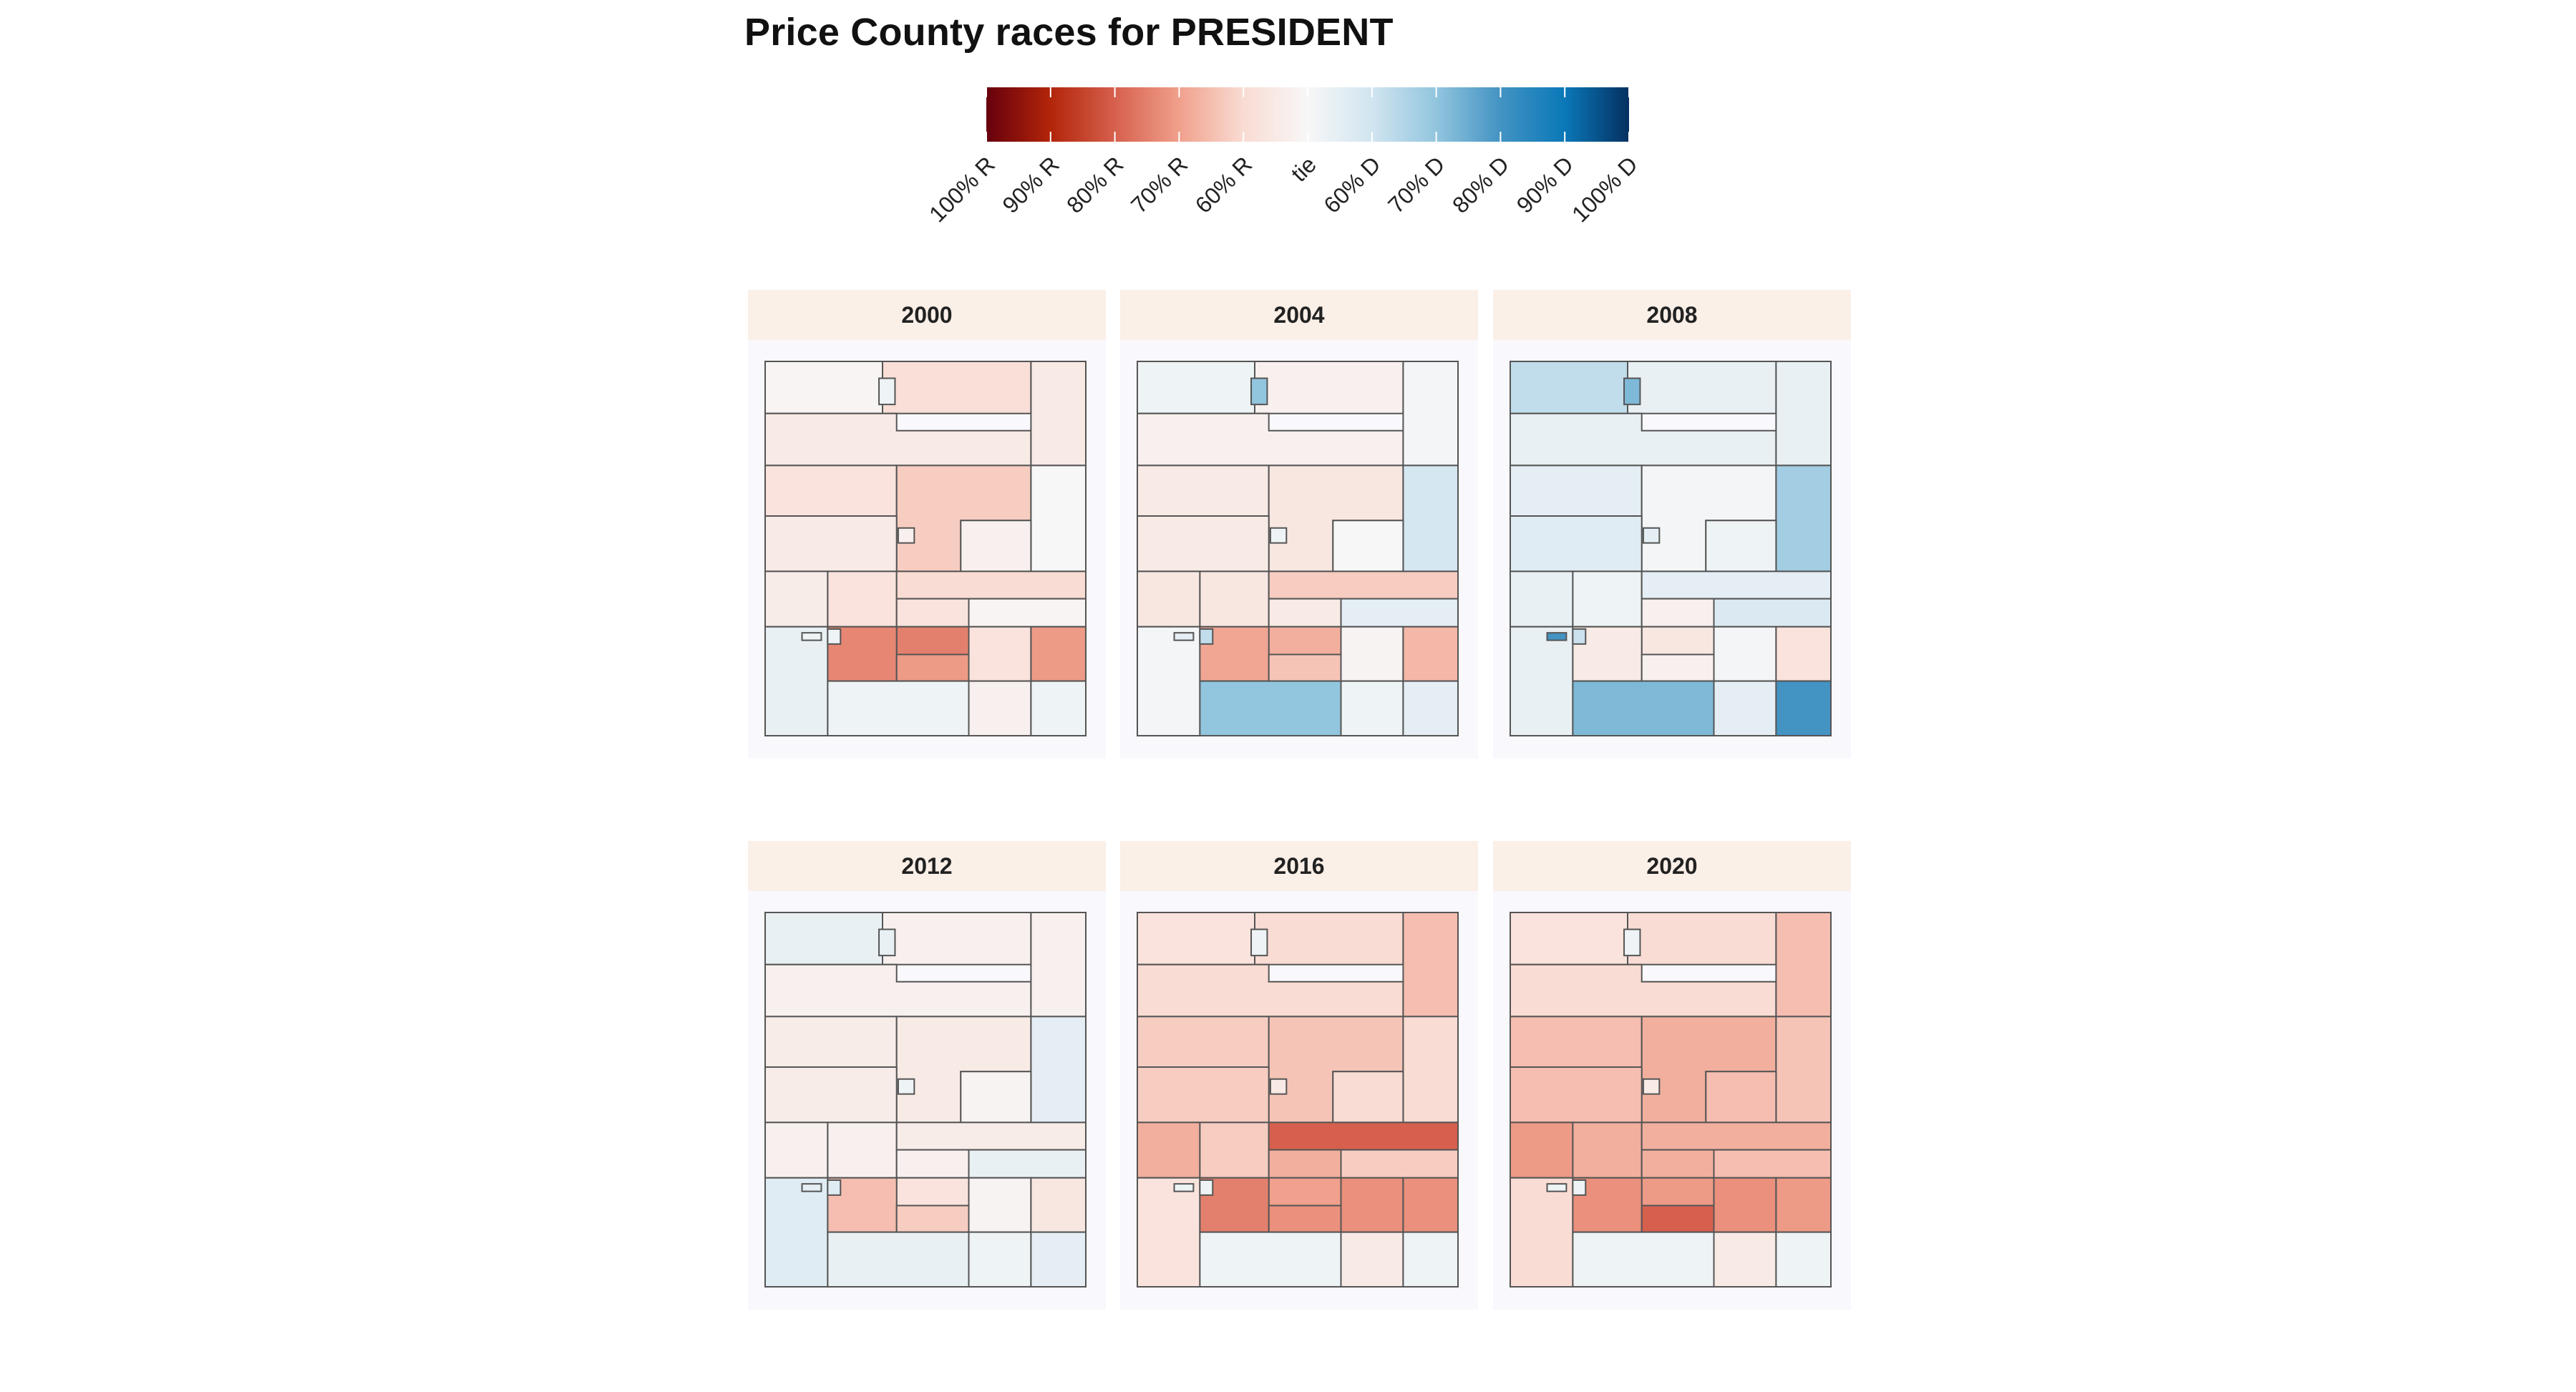 The width and height of the screenshot is (2576, 1392). What do you see at coordinates (1308, 115) in the screenshot?
I see `legend-ticks` at bounding box center [1308, 115].